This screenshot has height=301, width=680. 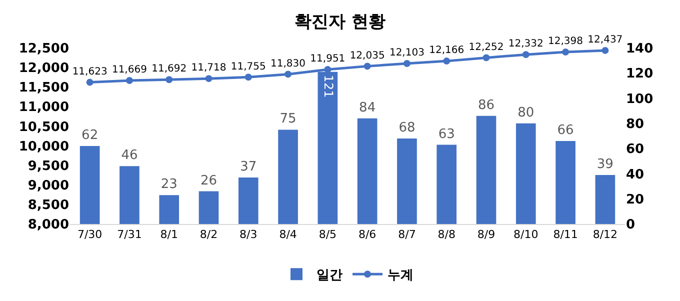 What do you see at coordinates (129, 156) in the screenshot?
I see `data-label: 46` at bounding box center [129, 156].